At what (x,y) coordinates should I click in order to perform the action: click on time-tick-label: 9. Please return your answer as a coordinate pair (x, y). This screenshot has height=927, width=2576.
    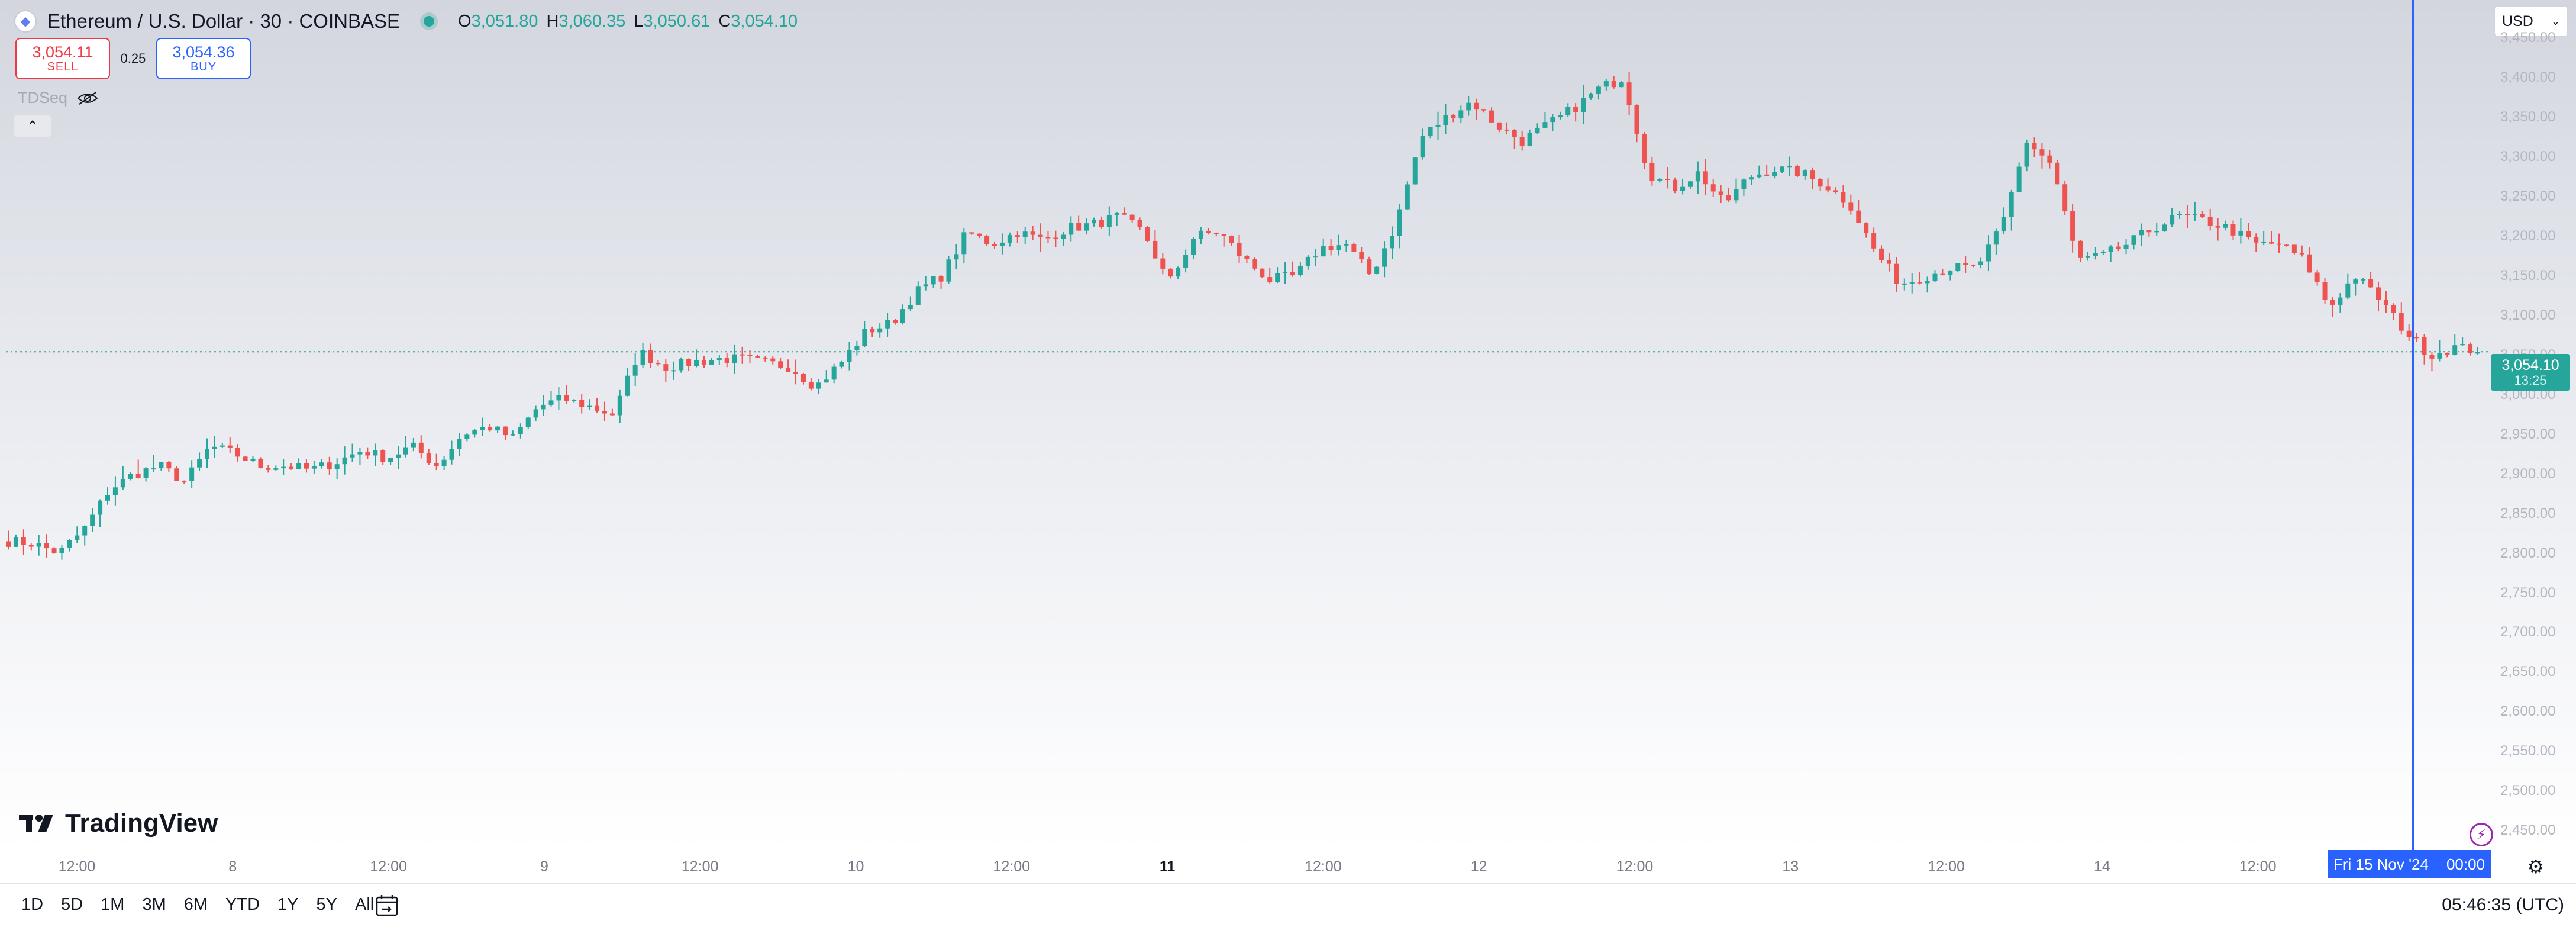
    Looking at the image, I should click on (544, 866).